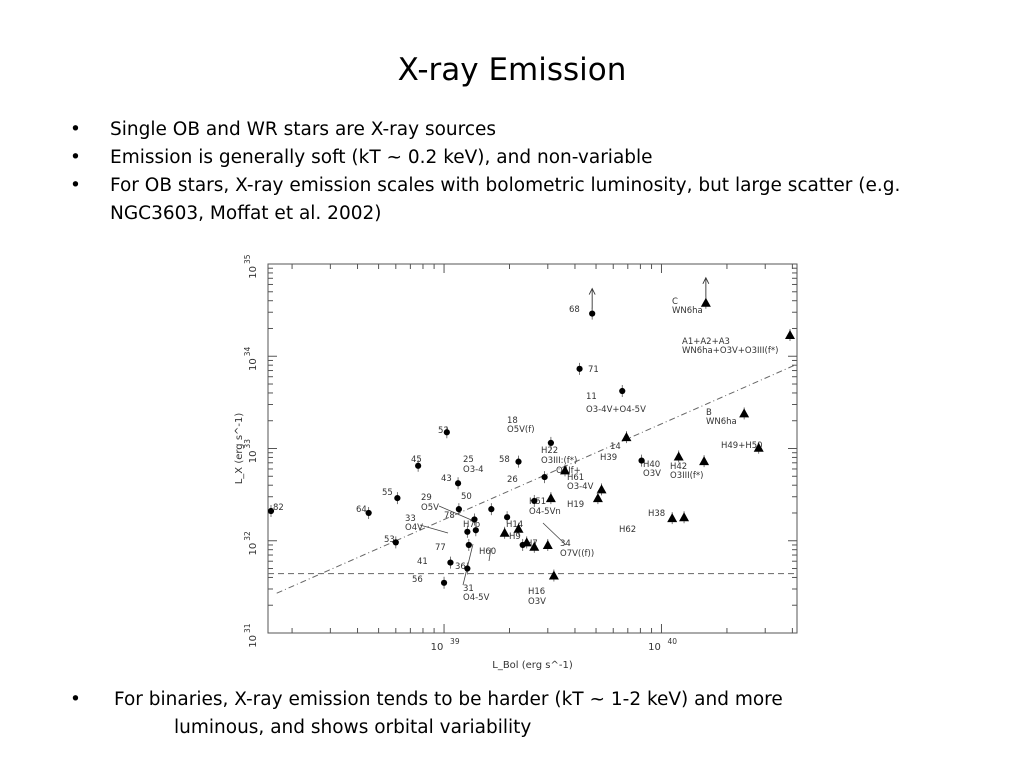 The width and height of the screenshot is (1024, 768). Describe the element at coordinates (515, 537) in the screenshot. I see `point-annotation: H9` at that location.